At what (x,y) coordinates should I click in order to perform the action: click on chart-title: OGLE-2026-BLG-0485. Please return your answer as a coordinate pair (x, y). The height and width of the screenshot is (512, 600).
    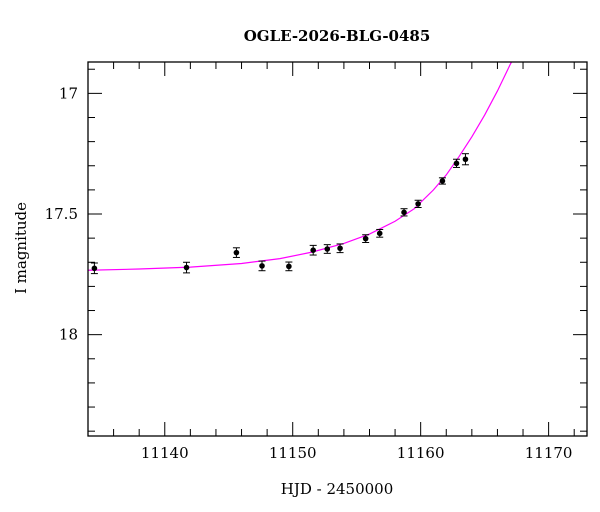
    Looking at the image, I should click on (337, 36).